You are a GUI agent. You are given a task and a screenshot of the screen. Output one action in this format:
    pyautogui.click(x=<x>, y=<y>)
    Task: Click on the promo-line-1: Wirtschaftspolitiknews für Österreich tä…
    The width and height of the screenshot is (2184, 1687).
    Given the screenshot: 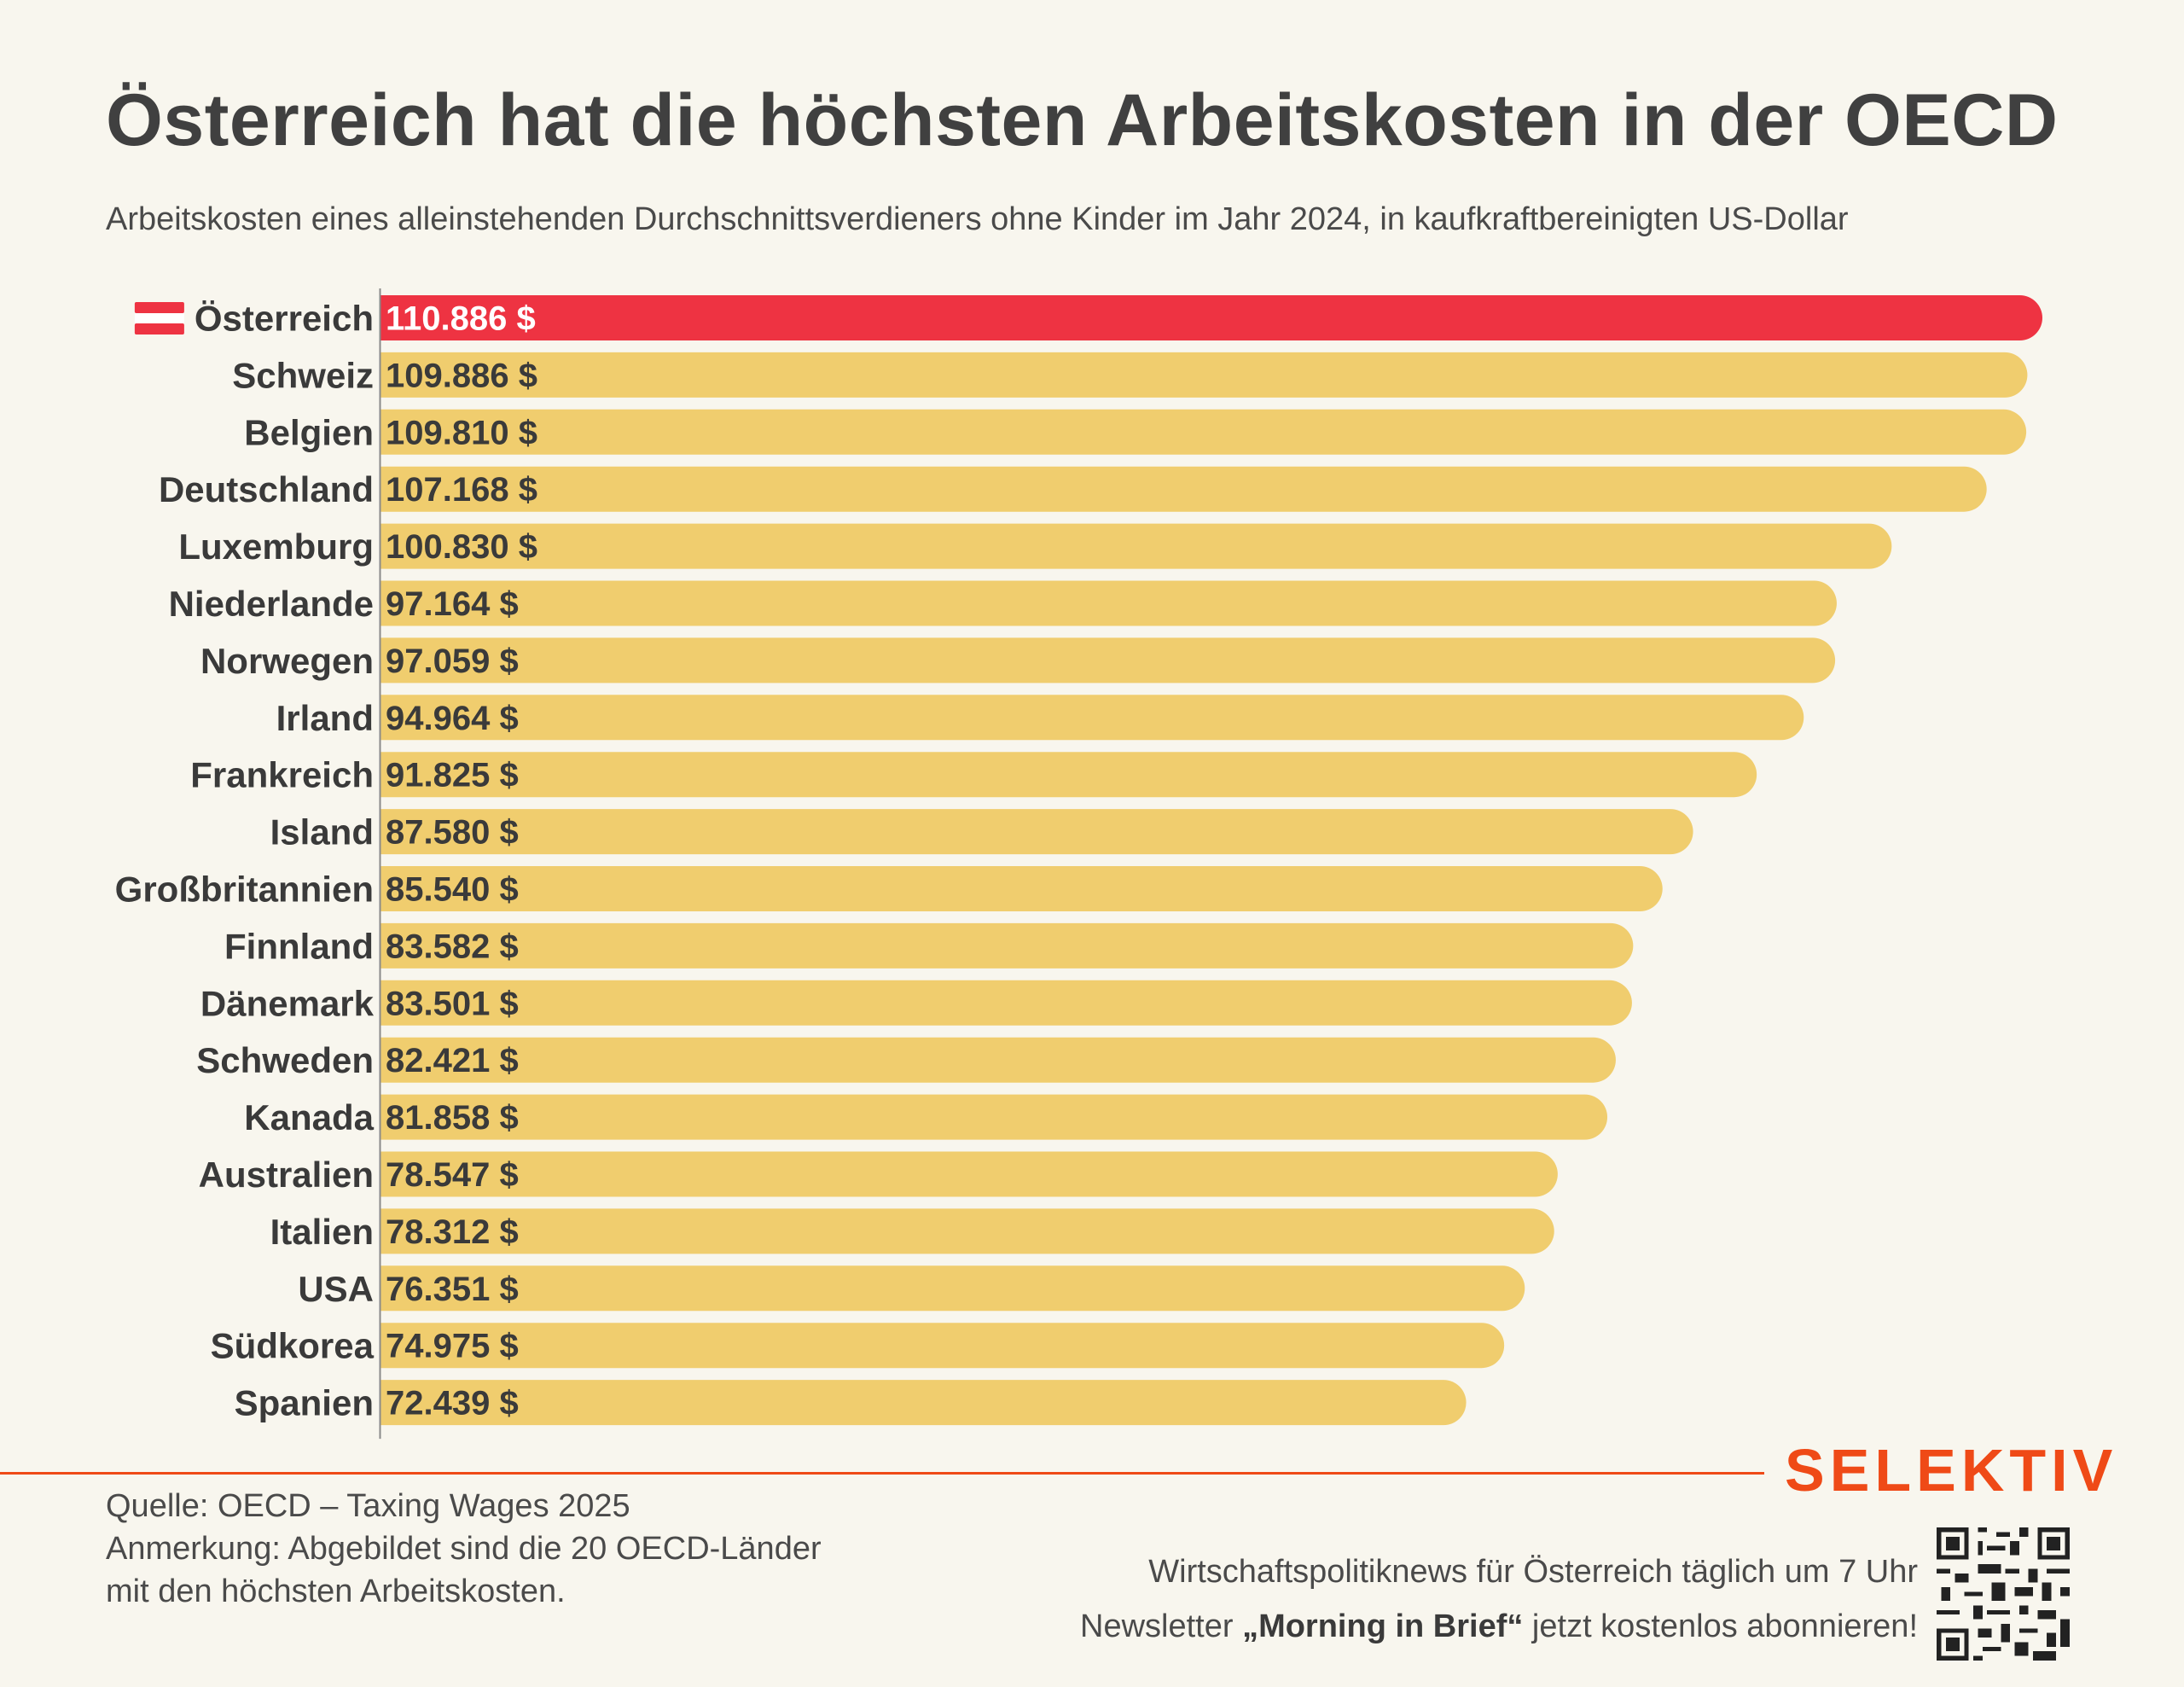 What is the action you would take?
    pyautogui.click(x=1533, y=1572)
    